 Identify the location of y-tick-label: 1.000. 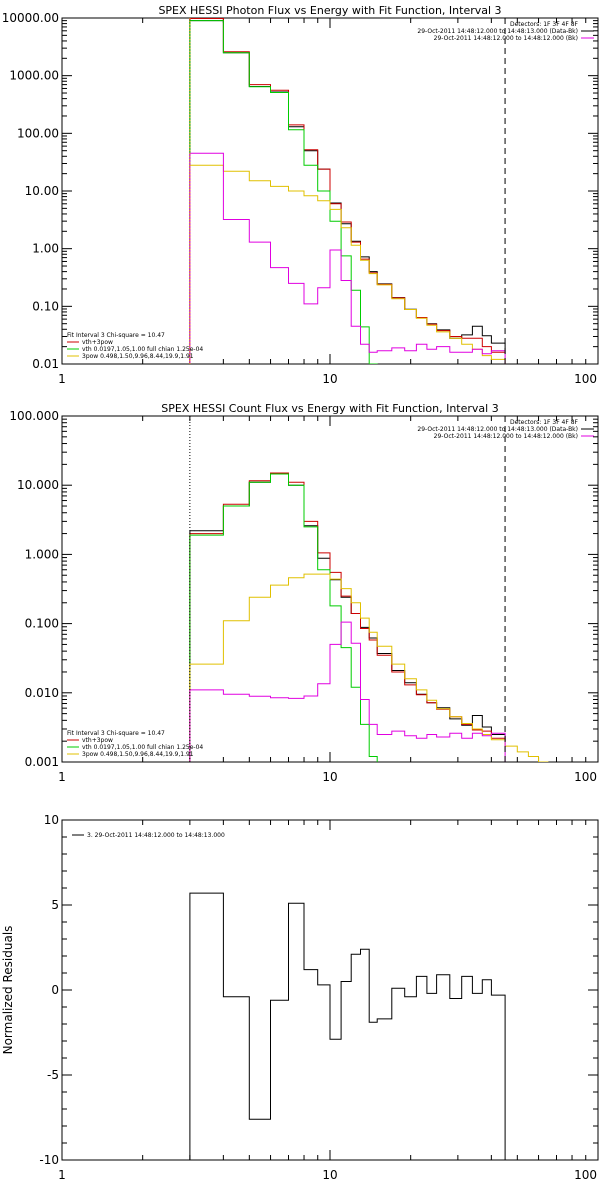
(42, 554).